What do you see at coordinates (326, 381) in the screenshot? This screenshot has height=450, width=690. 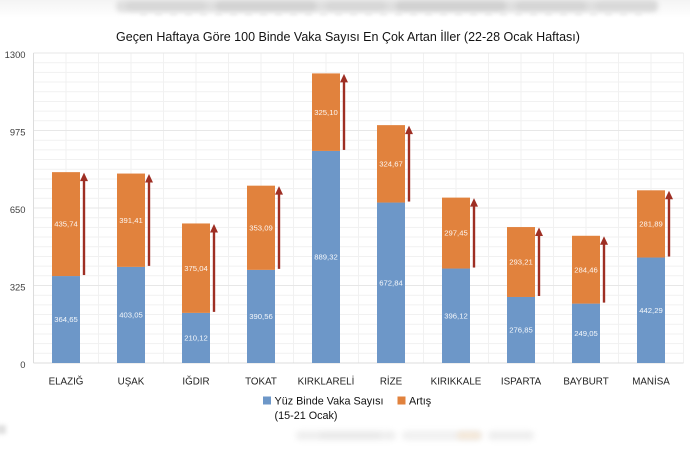 I see `svg-text: KIRKLARELİ` at bounding box center [326, 381].